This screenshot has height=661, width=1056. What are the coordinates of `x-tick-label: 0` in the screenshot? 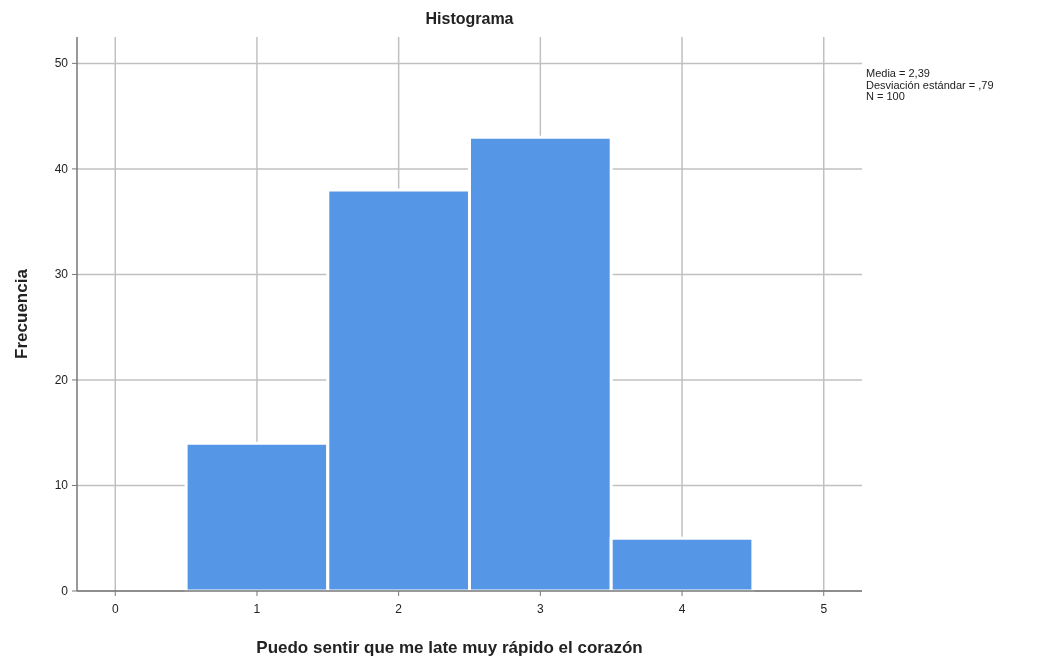 It's located at (115, 609).